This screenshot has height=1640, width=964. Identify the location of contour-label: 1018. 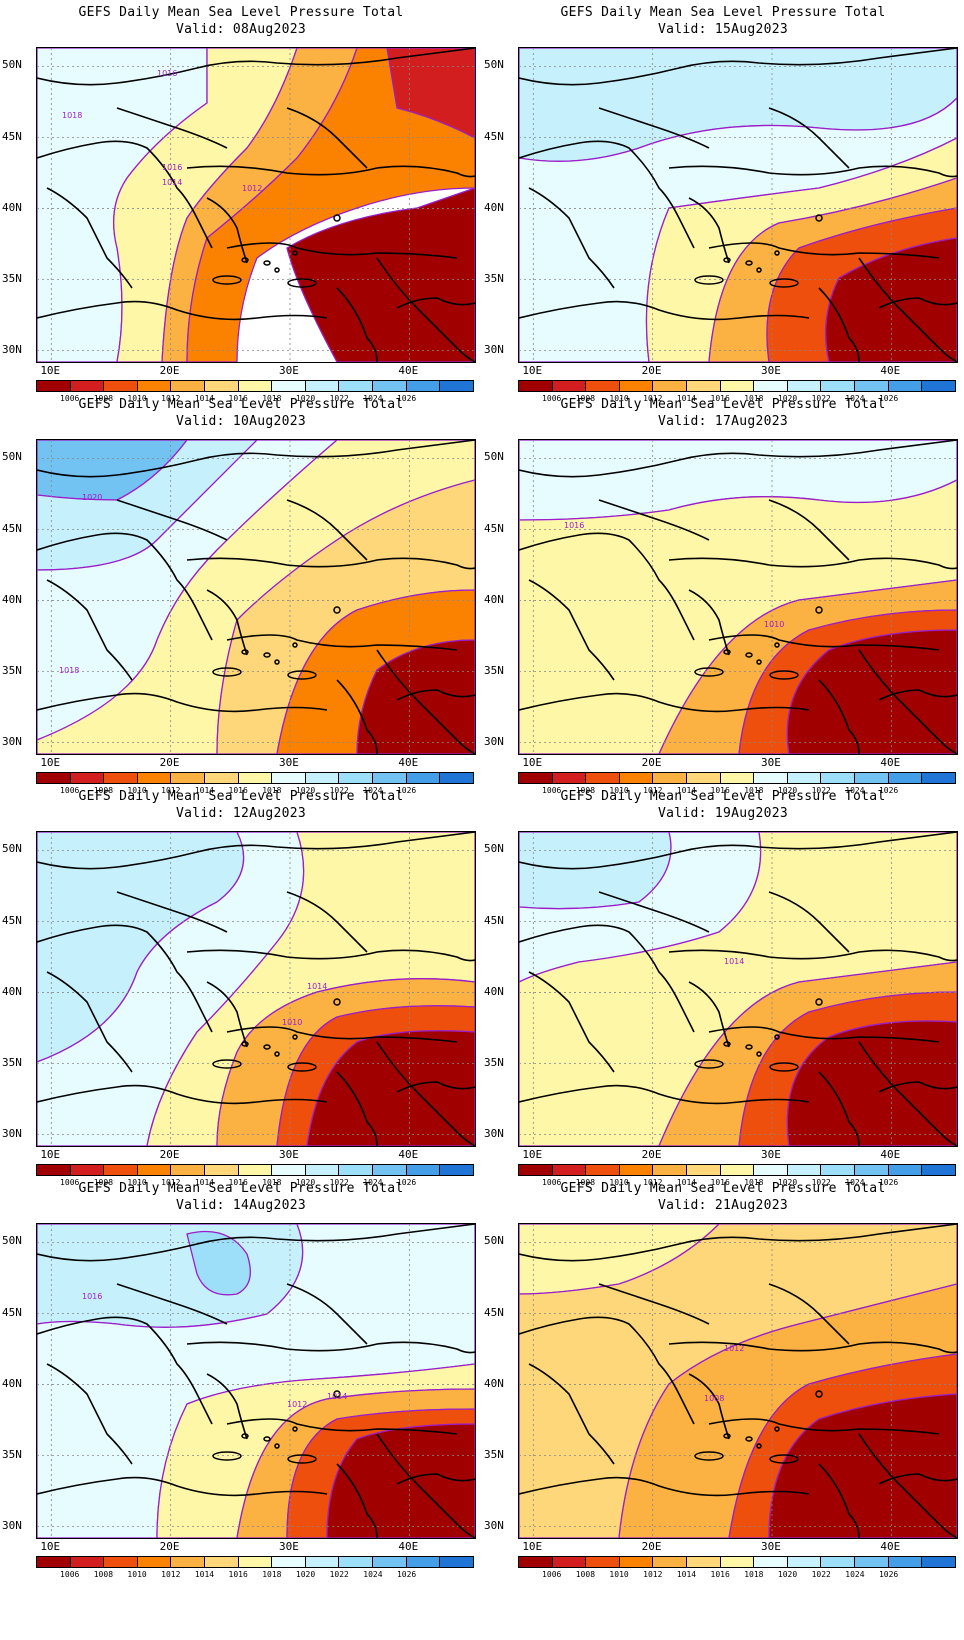
(69, 670).